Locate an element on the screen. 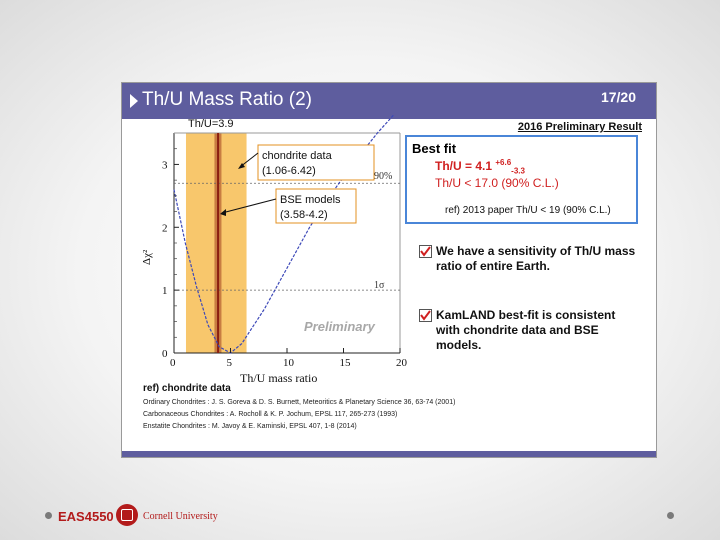  university-seal-icon is located at coordinates (127, 515).